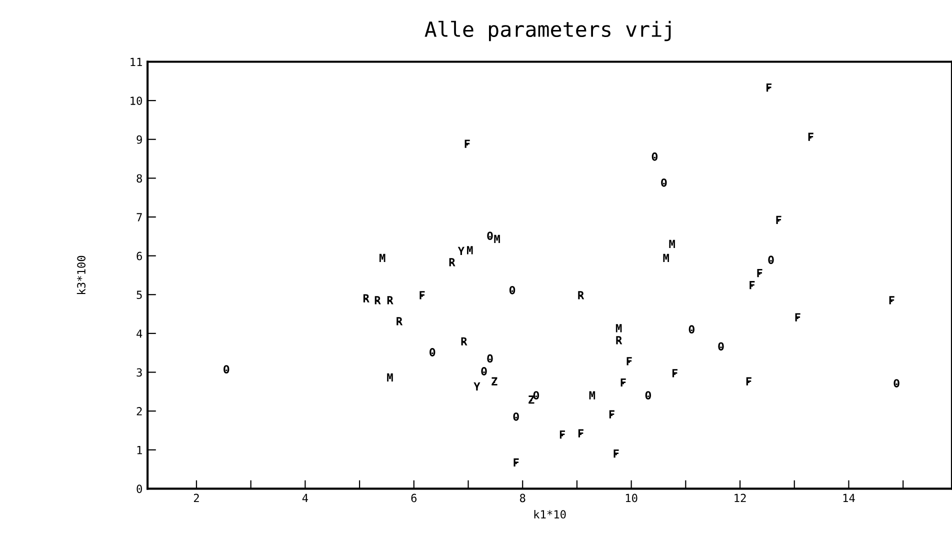 This screenshot has width=952, height=537. What do you see at coordinates (136, 62) in the screenshot?
I see `y-tick-label: 11` at bounding box center [136, 62].